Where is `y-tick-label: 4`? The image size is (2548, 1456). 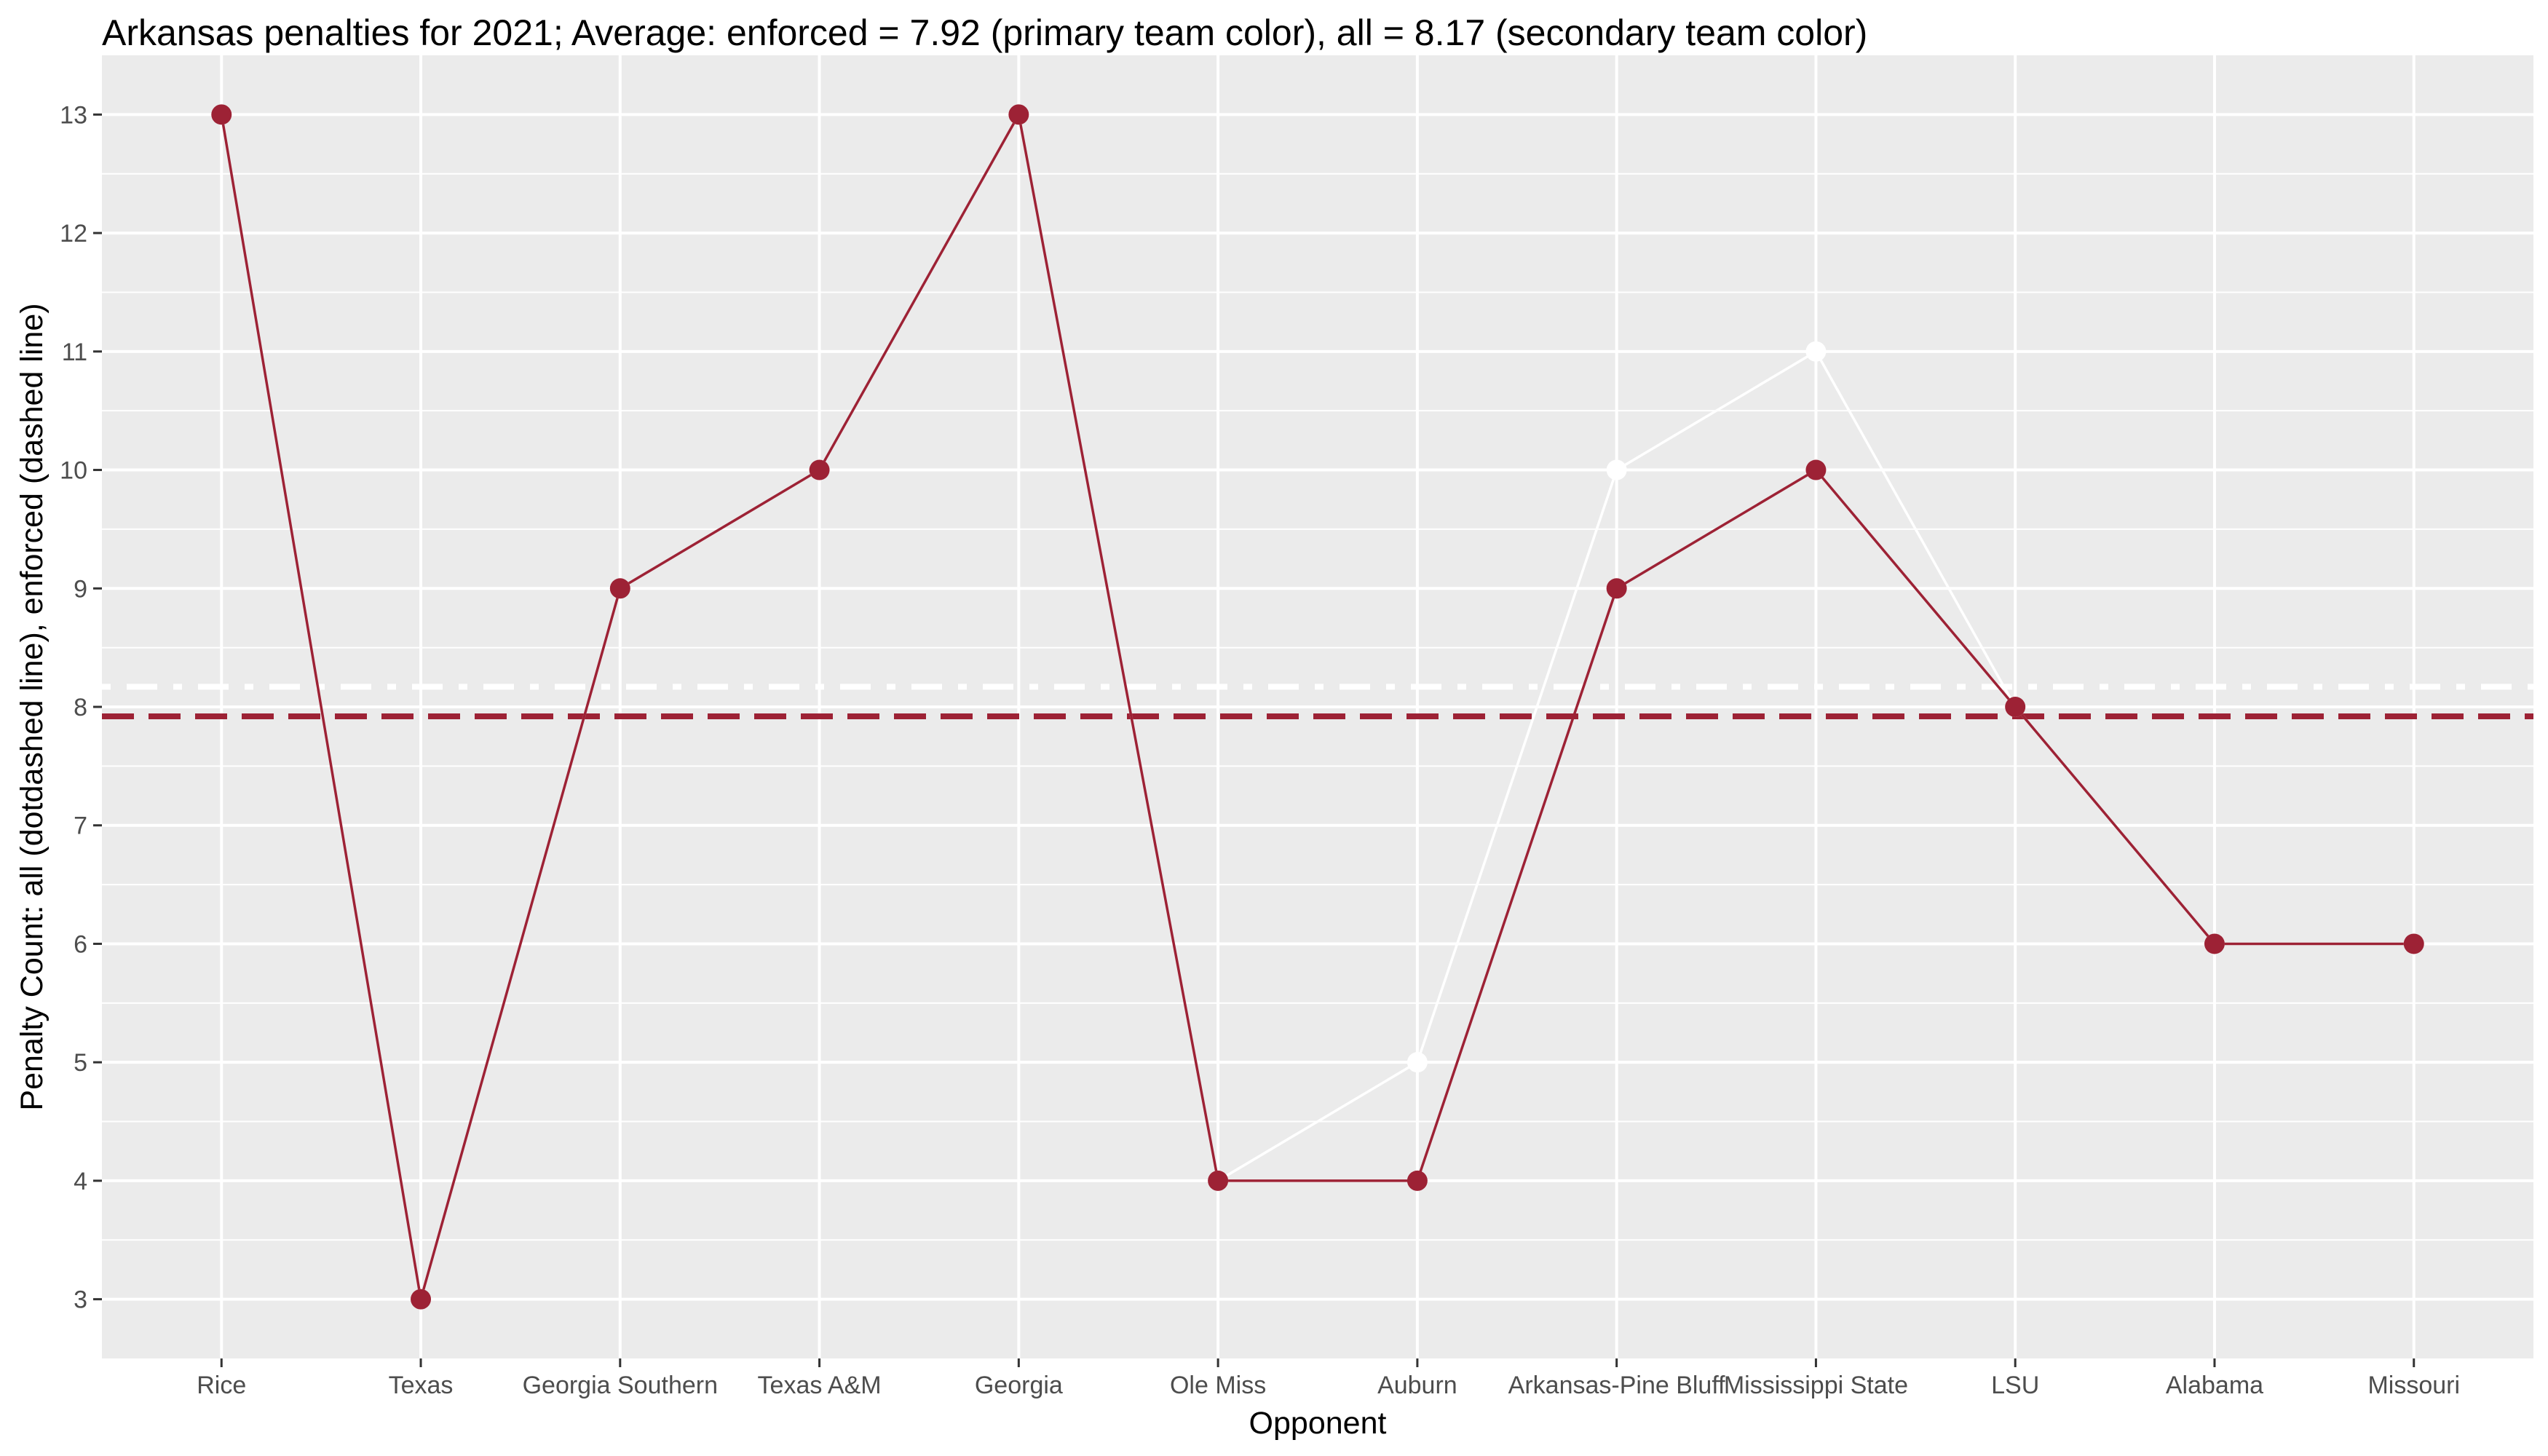
y-tick-label: 4 is located at coordinates (80, 1181).